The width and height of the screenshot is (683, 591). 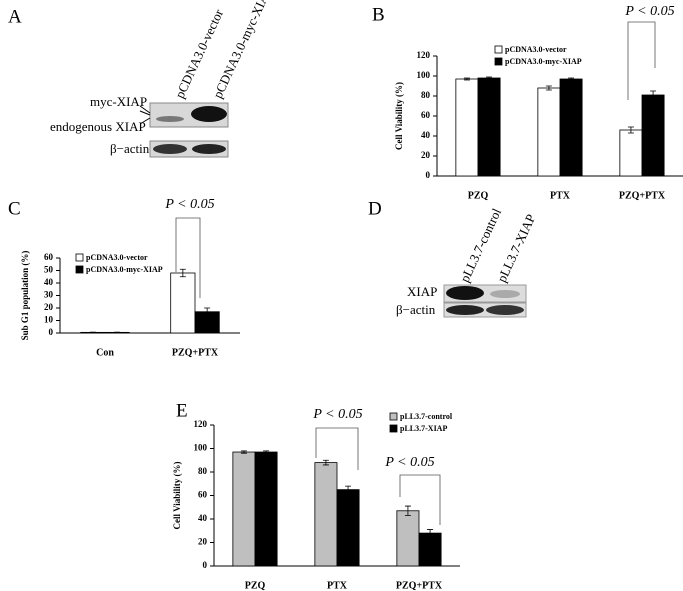 I want to click on panel-label: B, so click(x=378, y=14).